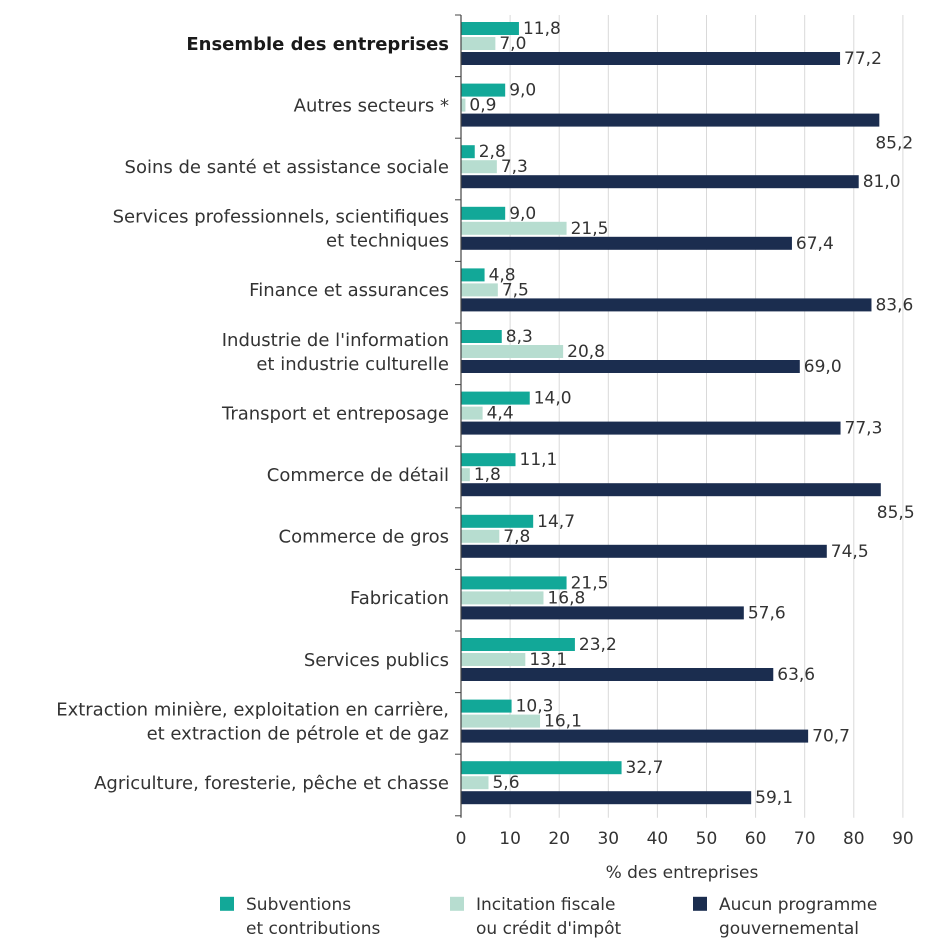 This screenshot has width=930, height=941. Describe the element at coordinates (465, 475) in the screenshot. I see `bar-s1-c7` at that location.